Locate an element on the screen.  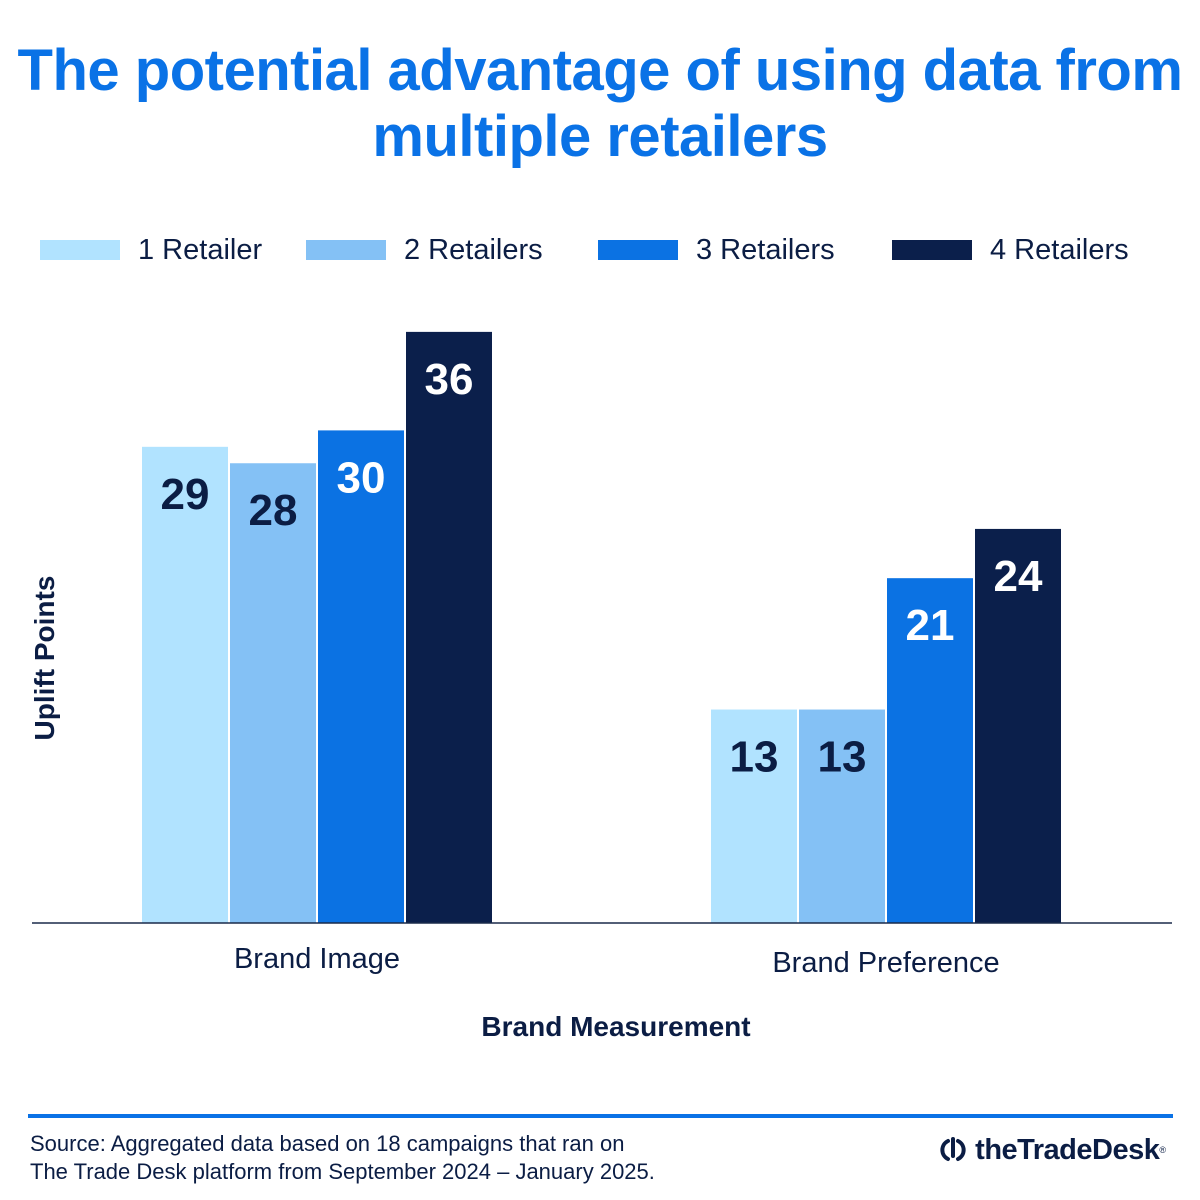
legend-swatch-4-retailers is located at coordinates (932, 250).